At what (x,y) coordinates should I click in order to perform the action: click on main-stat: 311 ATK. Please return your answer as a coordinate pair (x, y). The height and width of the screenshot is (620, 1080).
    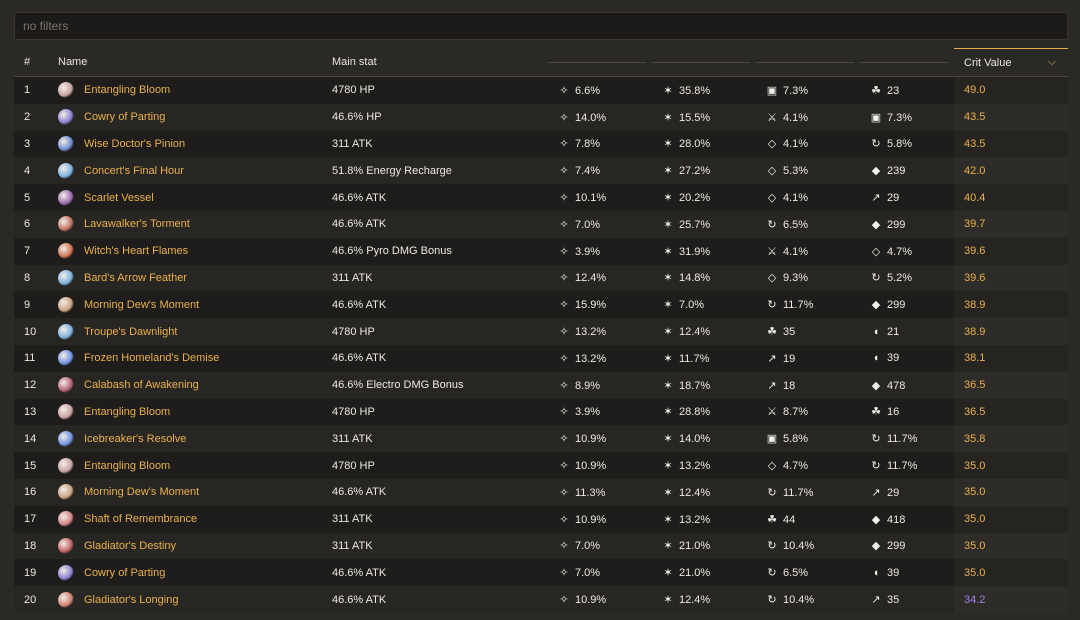
    Looking at the image, I should click on (435, 278).